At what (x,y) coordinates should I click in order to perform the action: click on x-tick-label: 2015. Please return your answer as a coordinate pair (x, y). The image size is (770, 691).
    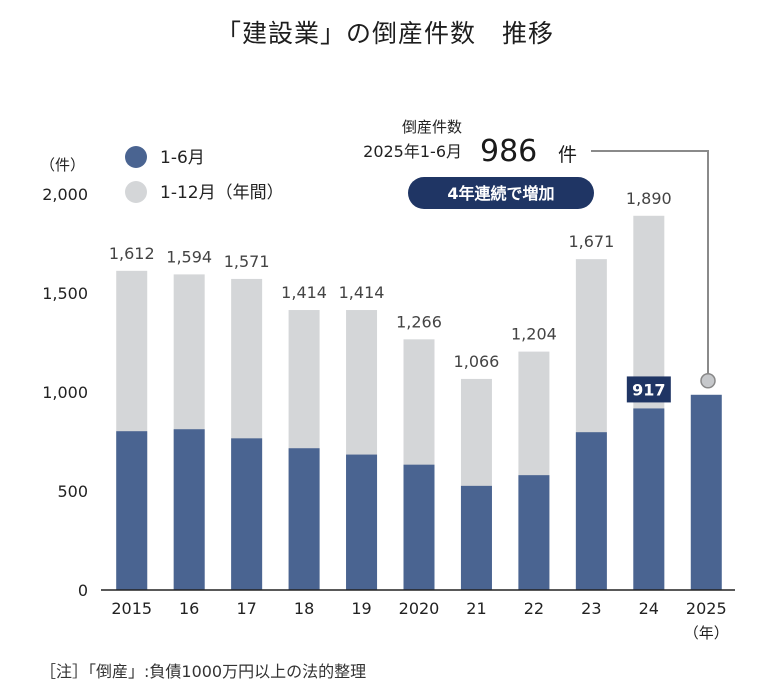
    Looking at the image, I should click on (131, 608).